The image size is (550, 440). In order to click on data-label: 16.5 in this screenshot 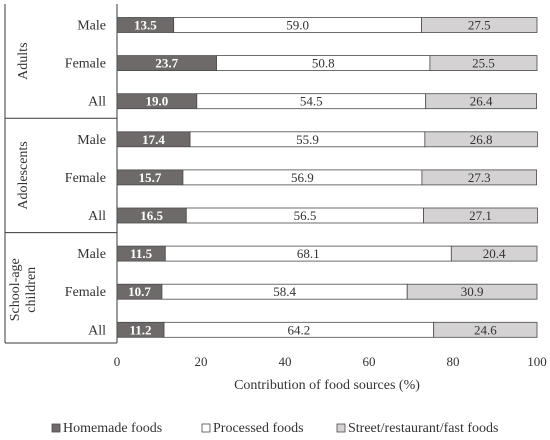, I will do `click(151, 215)`.